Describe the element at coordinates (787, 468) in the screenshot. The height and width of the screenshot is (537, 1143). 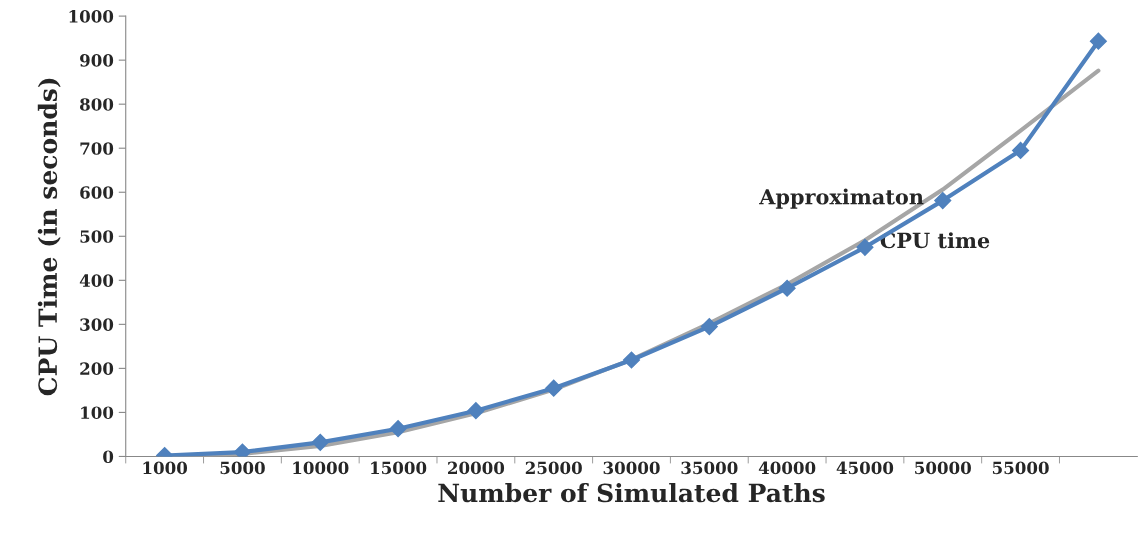
I see `x-tick-label: 40000` at that location.